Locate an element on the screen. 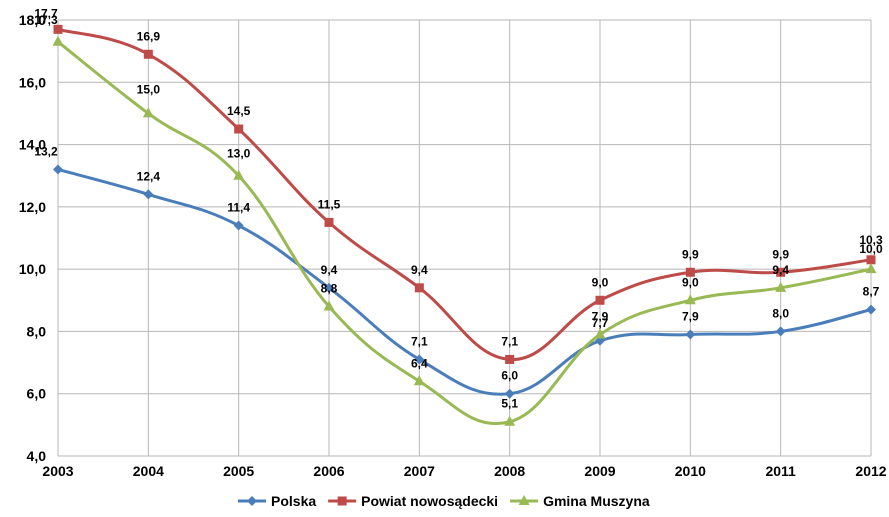  data-label: 13,2 is located at coordinates (46, 151).